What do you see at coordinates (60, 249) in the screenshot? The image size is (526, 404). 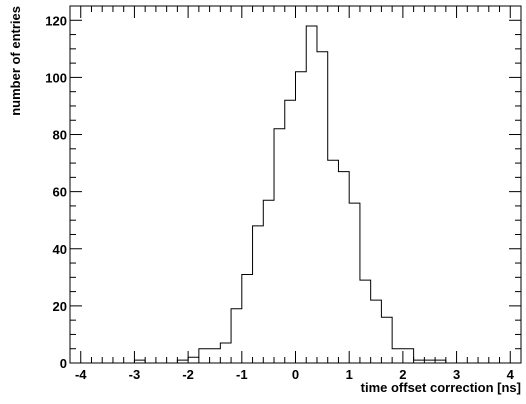 I see `y-tick-label: 40` at bounding box center [60, 249].